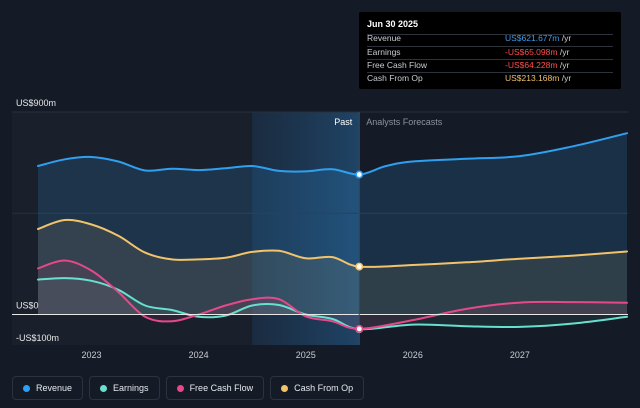 Image resolution: width=640 pixels, height=408 pixels. Describe the element at coordinates (531, 52) in the screenshot. I see `tooltip-value: -US$65.098m` at that location.